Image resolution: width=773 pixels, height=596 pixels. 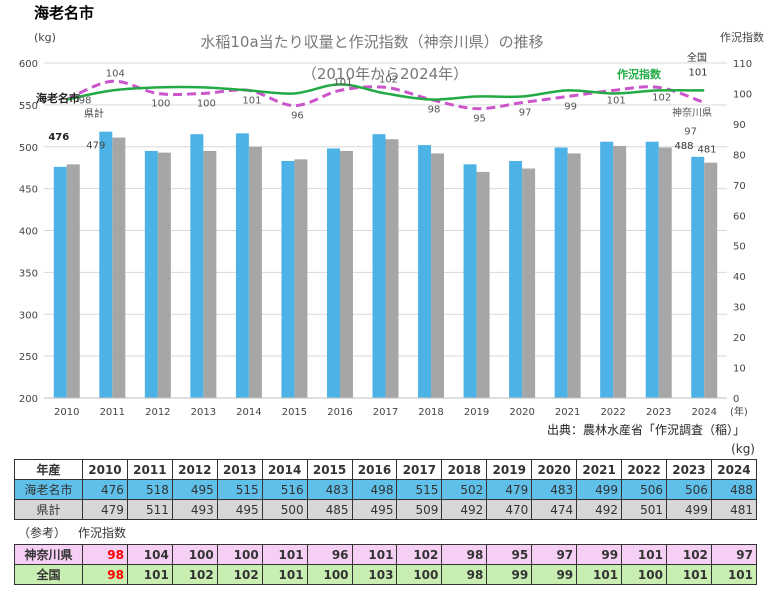 What do you see at coordinates (385, 74) in the screenshot?
I see `chart-subtitle: （2010年から2024年）` at bounding box center [385, 74].